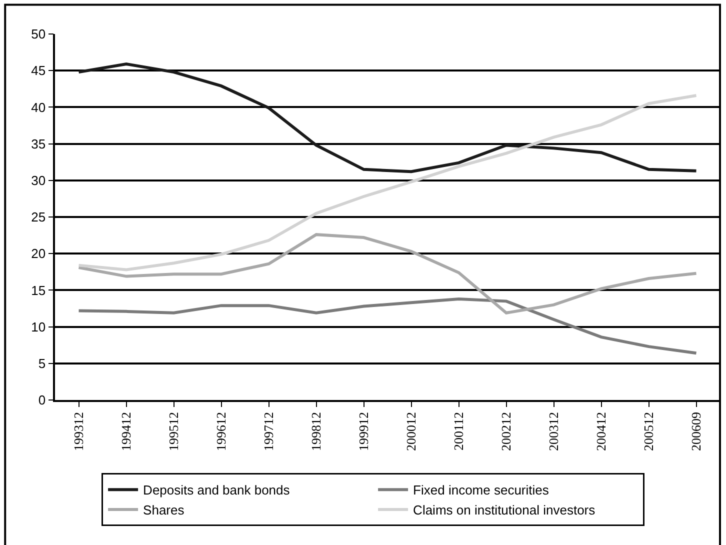 This screenshot has height=545, width=726. Describe the element at coordinates (42, 400) in the screenshot. I see `y-tick-label: 0` at that location.